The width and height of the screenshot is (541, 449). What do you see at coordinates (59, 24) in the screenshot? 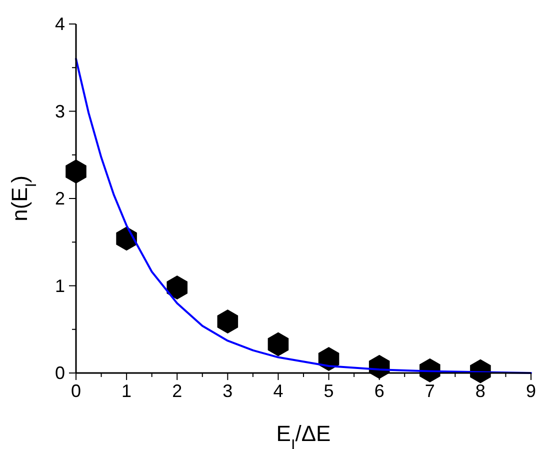
I see `y-tick-label: 4` at bounding box center [59, 24].